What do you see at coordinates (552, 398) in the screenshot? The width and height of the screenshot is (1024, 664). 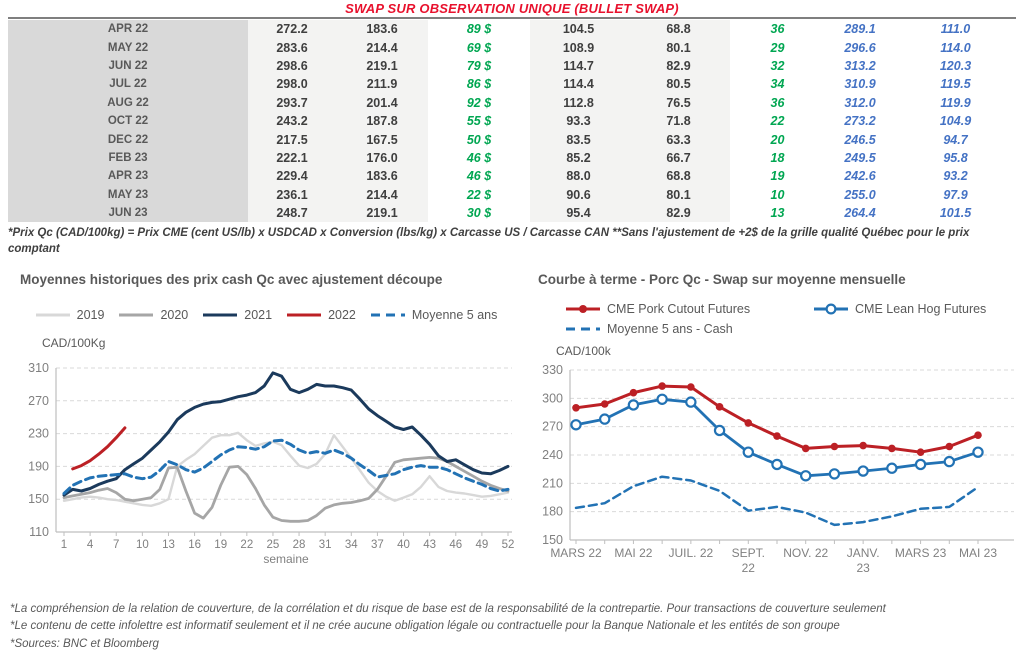 I see `svg-text: 300` at bounding box center [552, 398].